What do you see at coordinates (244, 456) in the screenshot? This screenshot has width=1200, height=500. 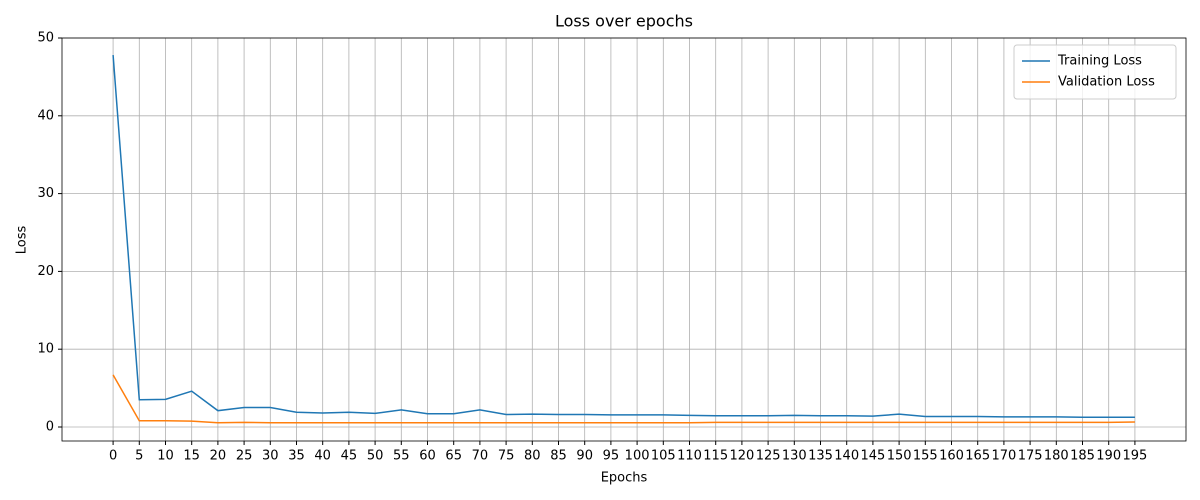 I see `x-tick-label: 25` at bounding box center [244, 456].